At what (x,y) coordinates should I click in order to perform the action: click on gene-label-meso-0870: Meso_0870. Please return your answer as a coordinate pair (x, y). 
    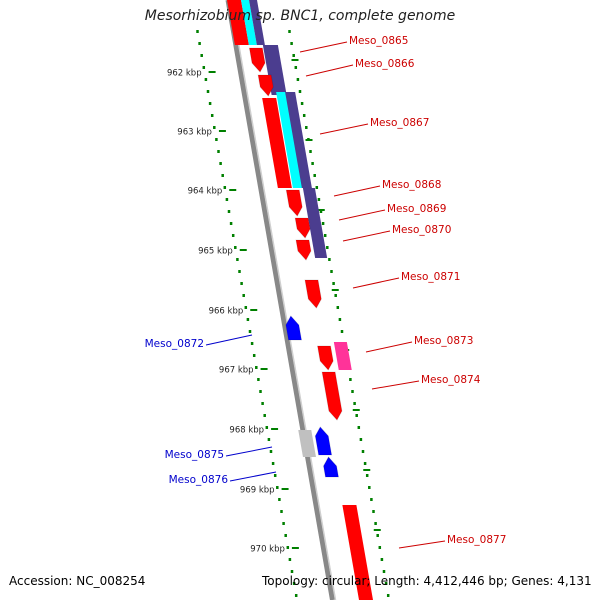
    Looking at the image, I should click on (396, 233).